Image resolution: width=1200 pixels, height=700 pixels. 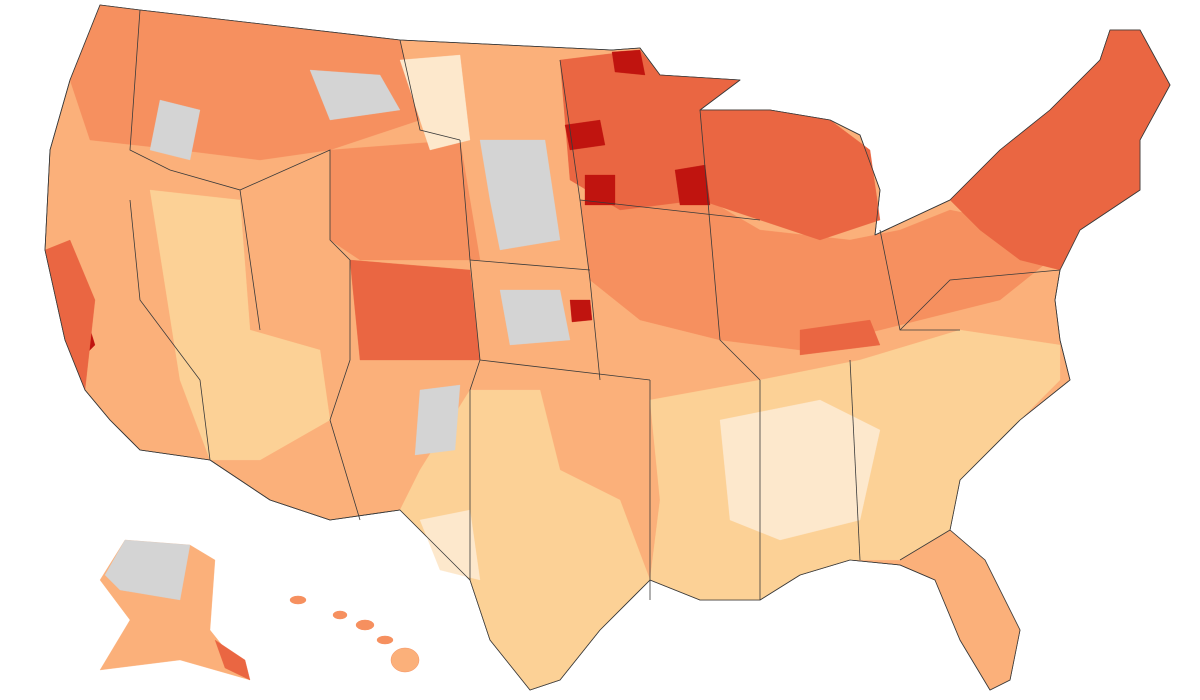 I want to click on dakota-light, so click(x=435, y=102).